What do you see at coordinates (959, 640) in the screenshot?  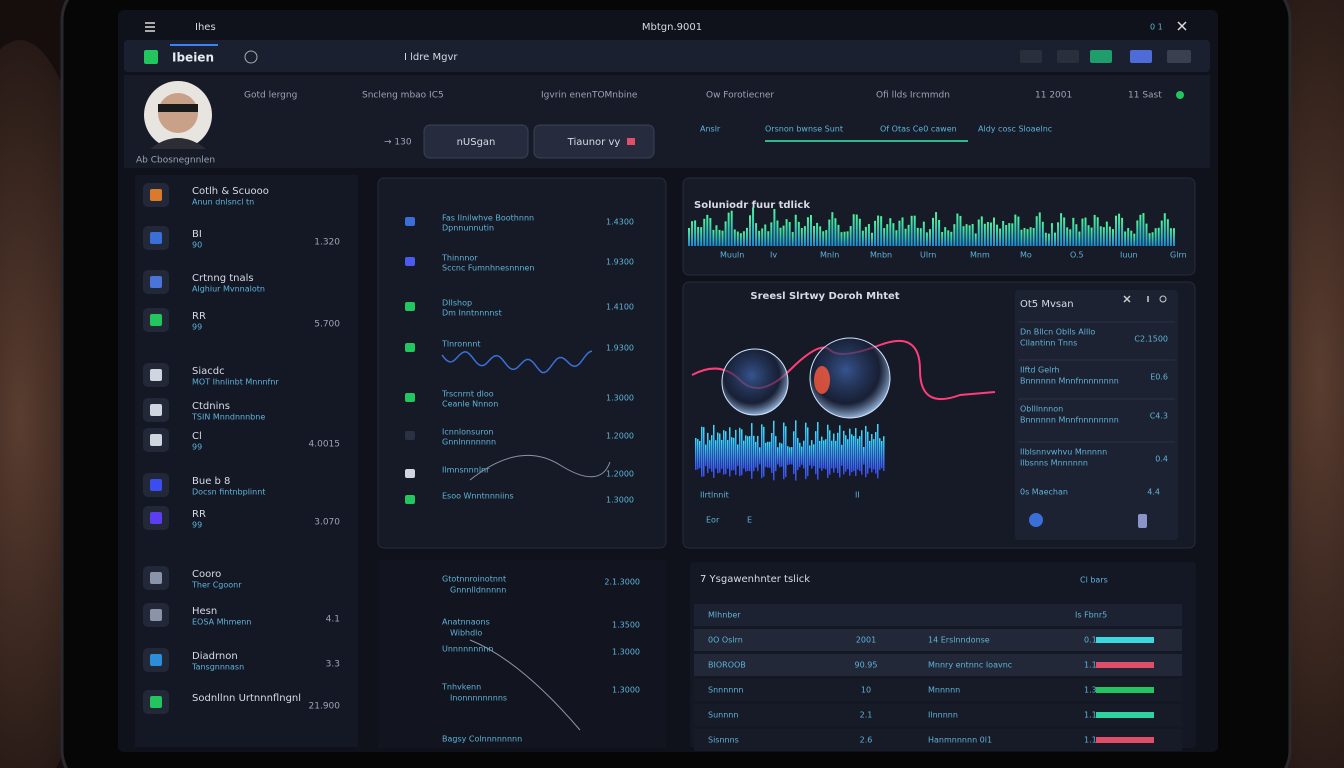 I see `table-cell: 14 Erslnndonse` at bounding box center [959, 640].